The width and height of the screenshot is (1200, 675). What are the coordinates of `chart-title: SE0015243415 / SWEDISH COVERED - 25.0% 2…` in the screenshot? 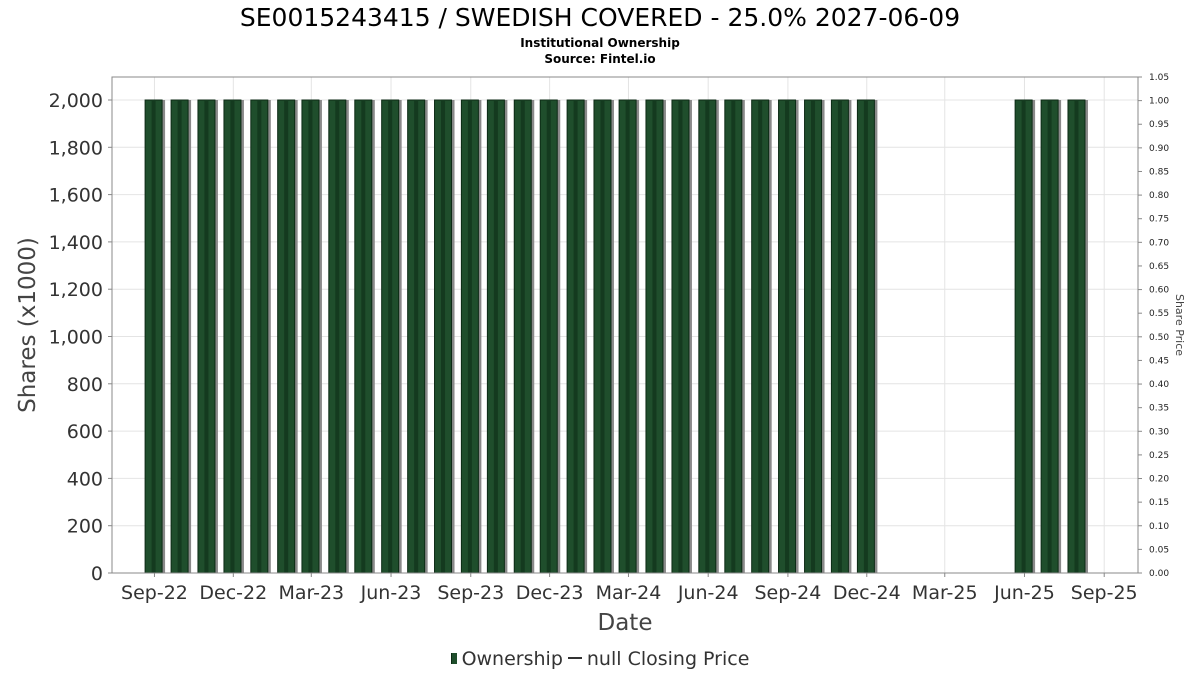 It's located at (600, 17).